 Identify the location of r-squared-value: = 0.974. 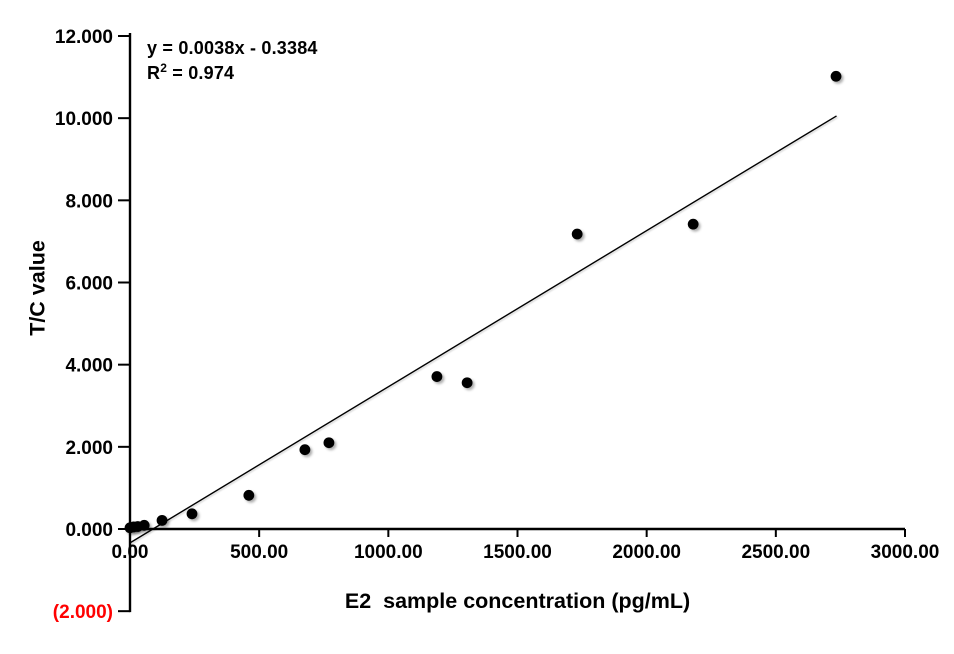
(201, 73).